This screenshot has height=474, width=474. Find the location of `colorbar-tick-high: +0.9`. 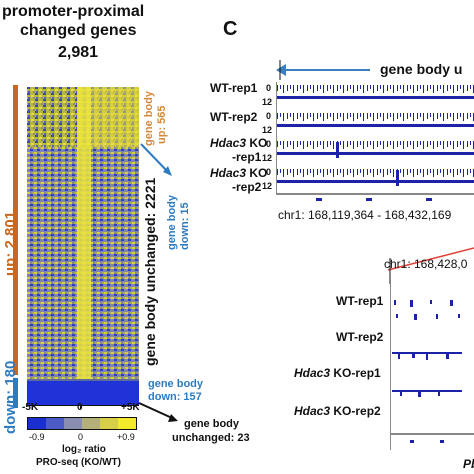

colorbar-tick-high: +0.9 is located at coordinates (126, 437).